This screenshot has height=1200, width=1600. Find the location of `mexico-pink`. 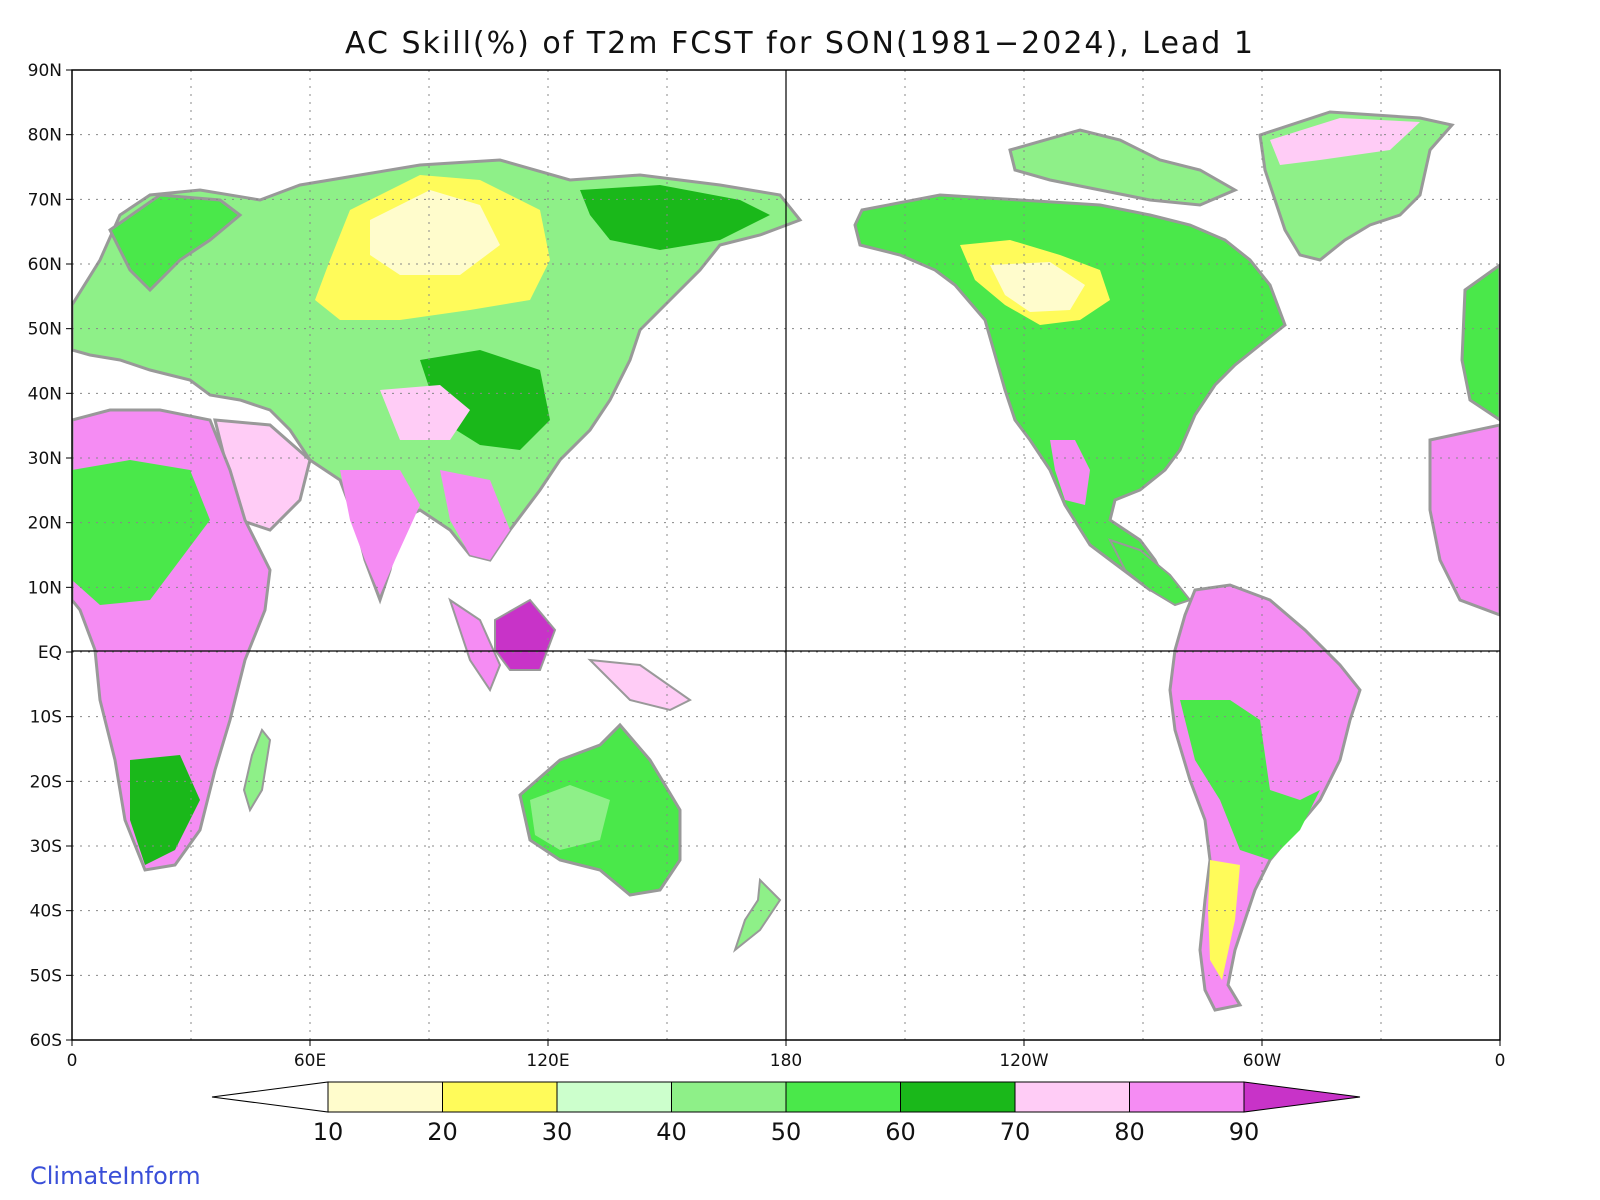

mexico-pink is located at coordinates (1070, 472).